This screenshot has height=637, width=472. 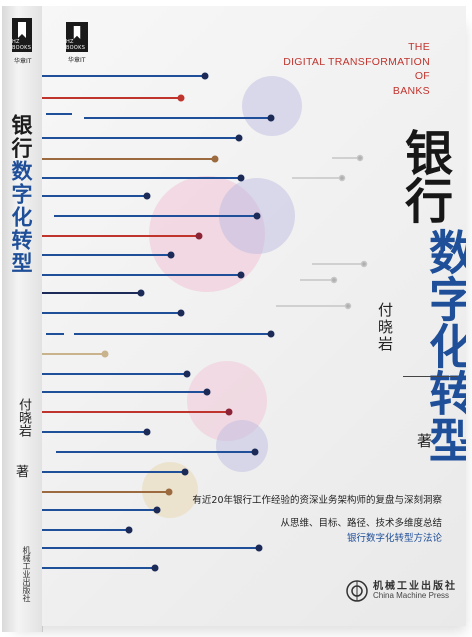 What do you see at coordinates (430, 376) in the screenshot?
I see `author-divider` at bounding box center [430, 376].